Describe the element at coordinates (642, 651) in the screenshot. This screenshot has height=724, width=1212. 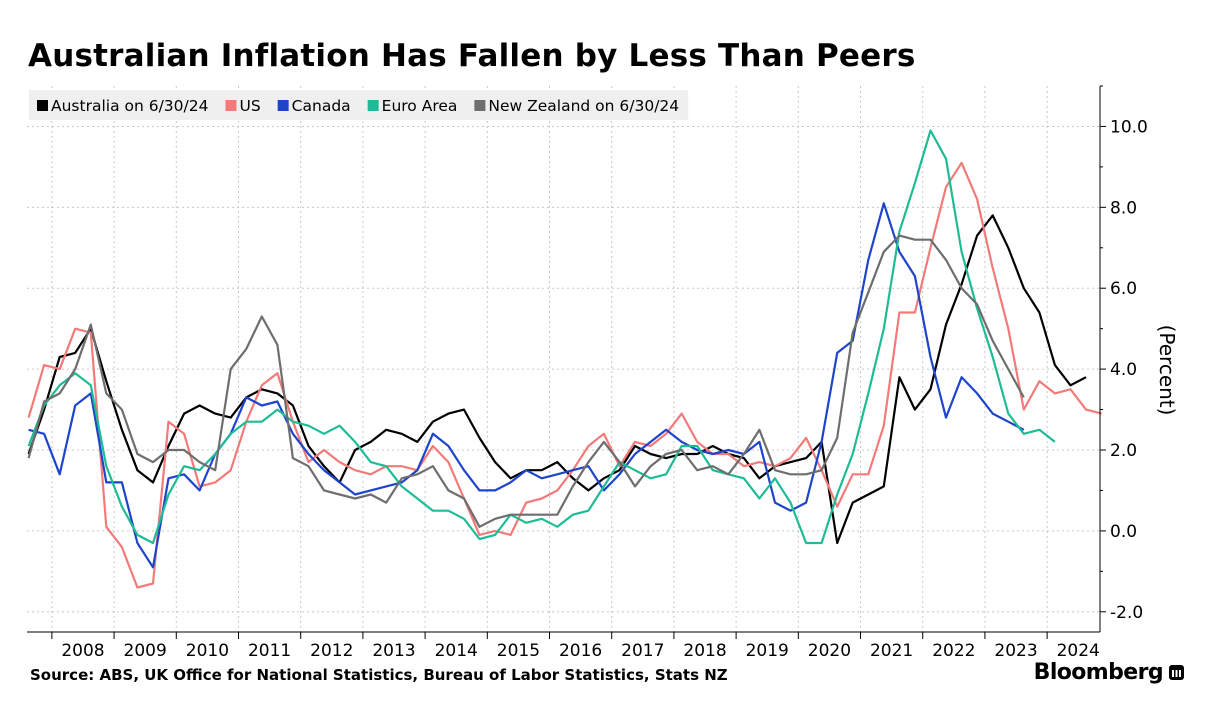
I see `x-tick-label: 2017` at that location.